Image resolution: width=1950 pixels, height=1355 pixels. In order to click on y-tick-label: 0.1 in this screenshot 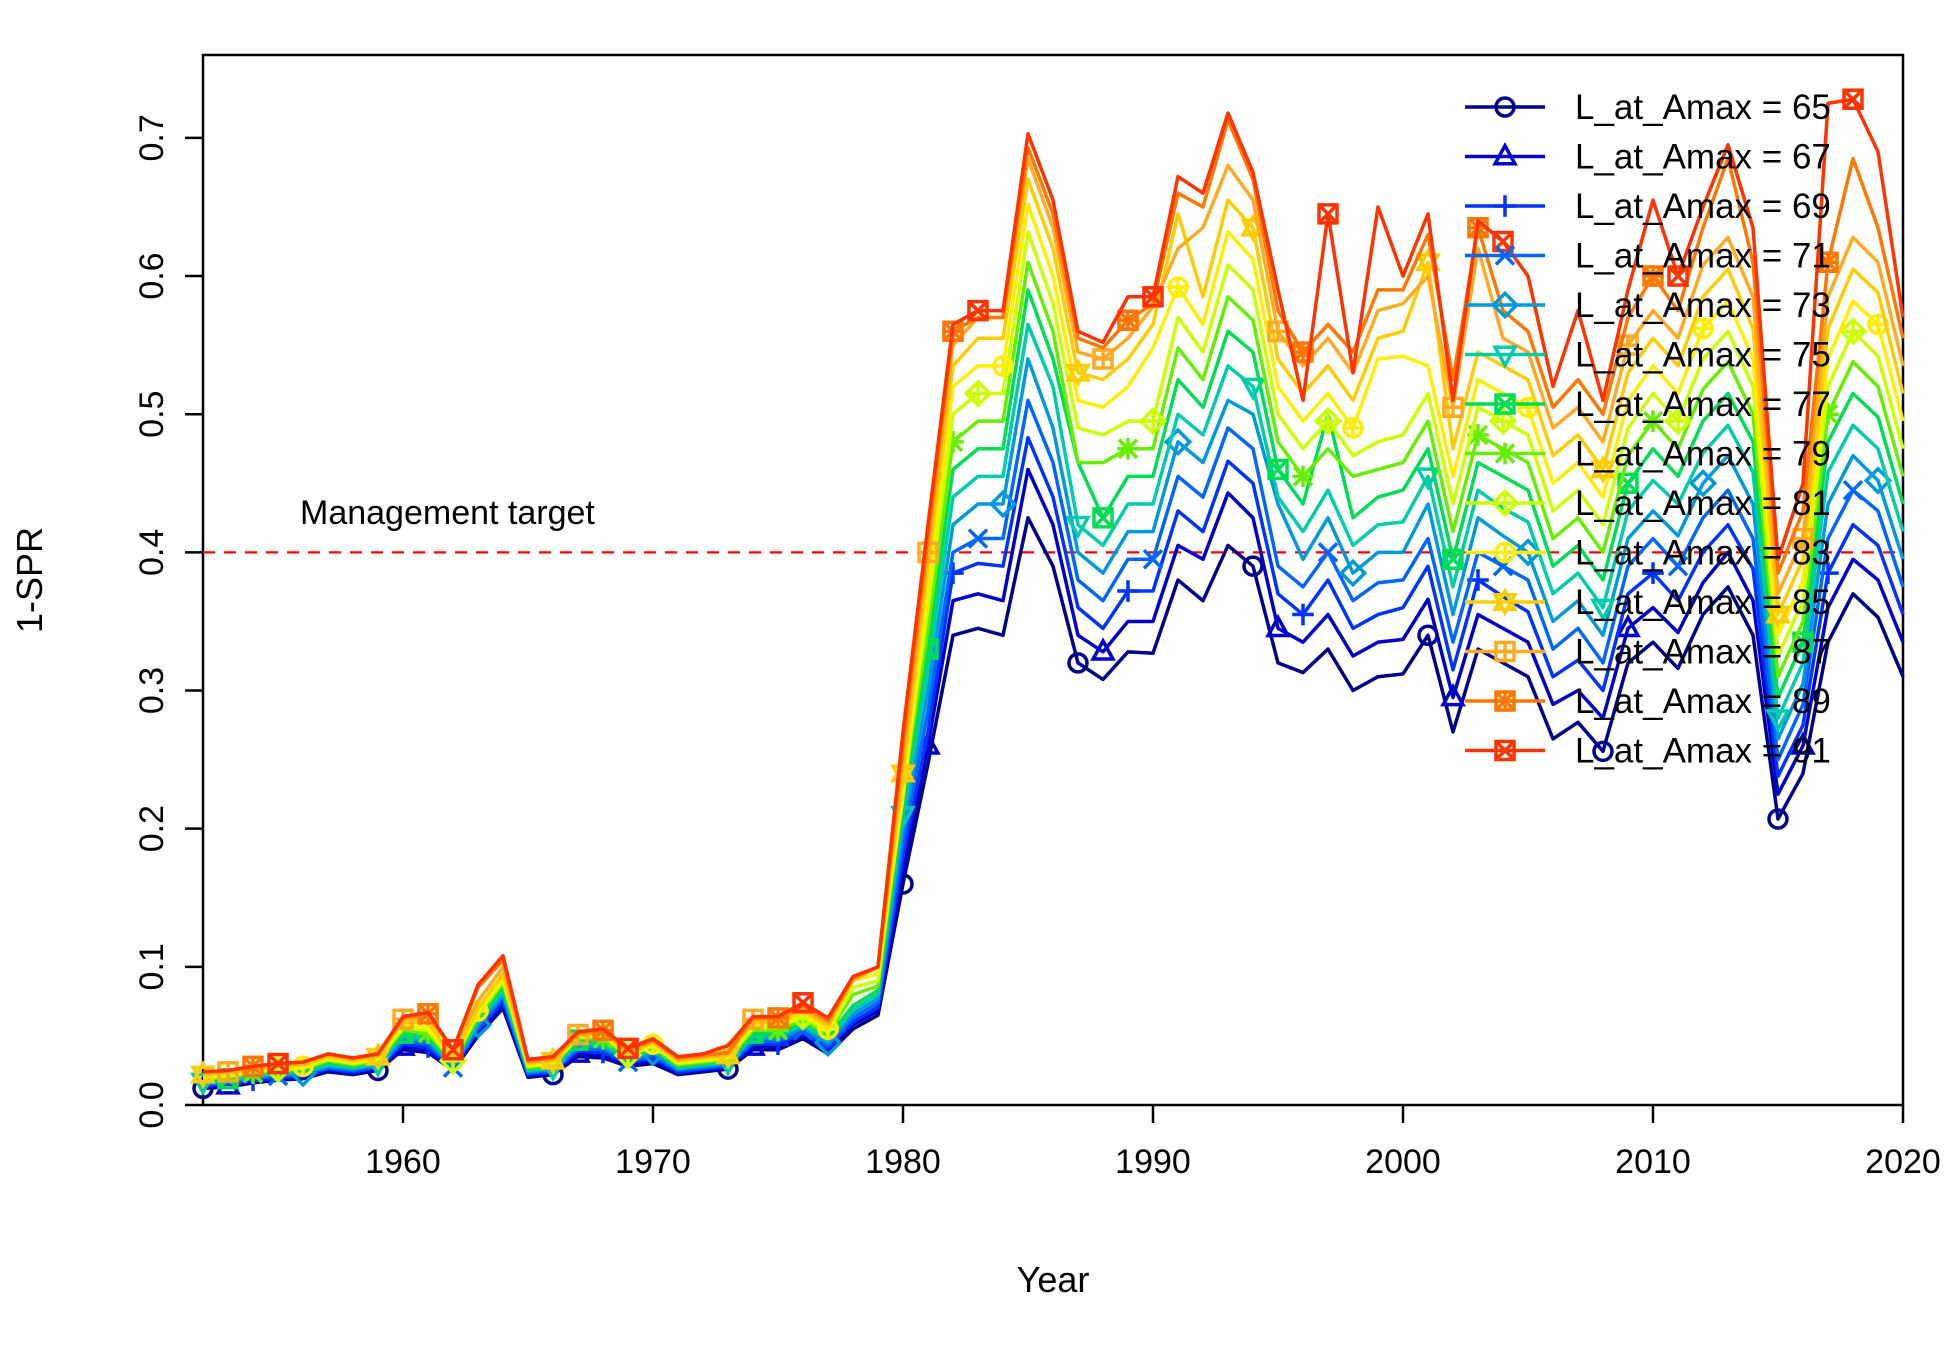, I will do `click(152, 966)`.